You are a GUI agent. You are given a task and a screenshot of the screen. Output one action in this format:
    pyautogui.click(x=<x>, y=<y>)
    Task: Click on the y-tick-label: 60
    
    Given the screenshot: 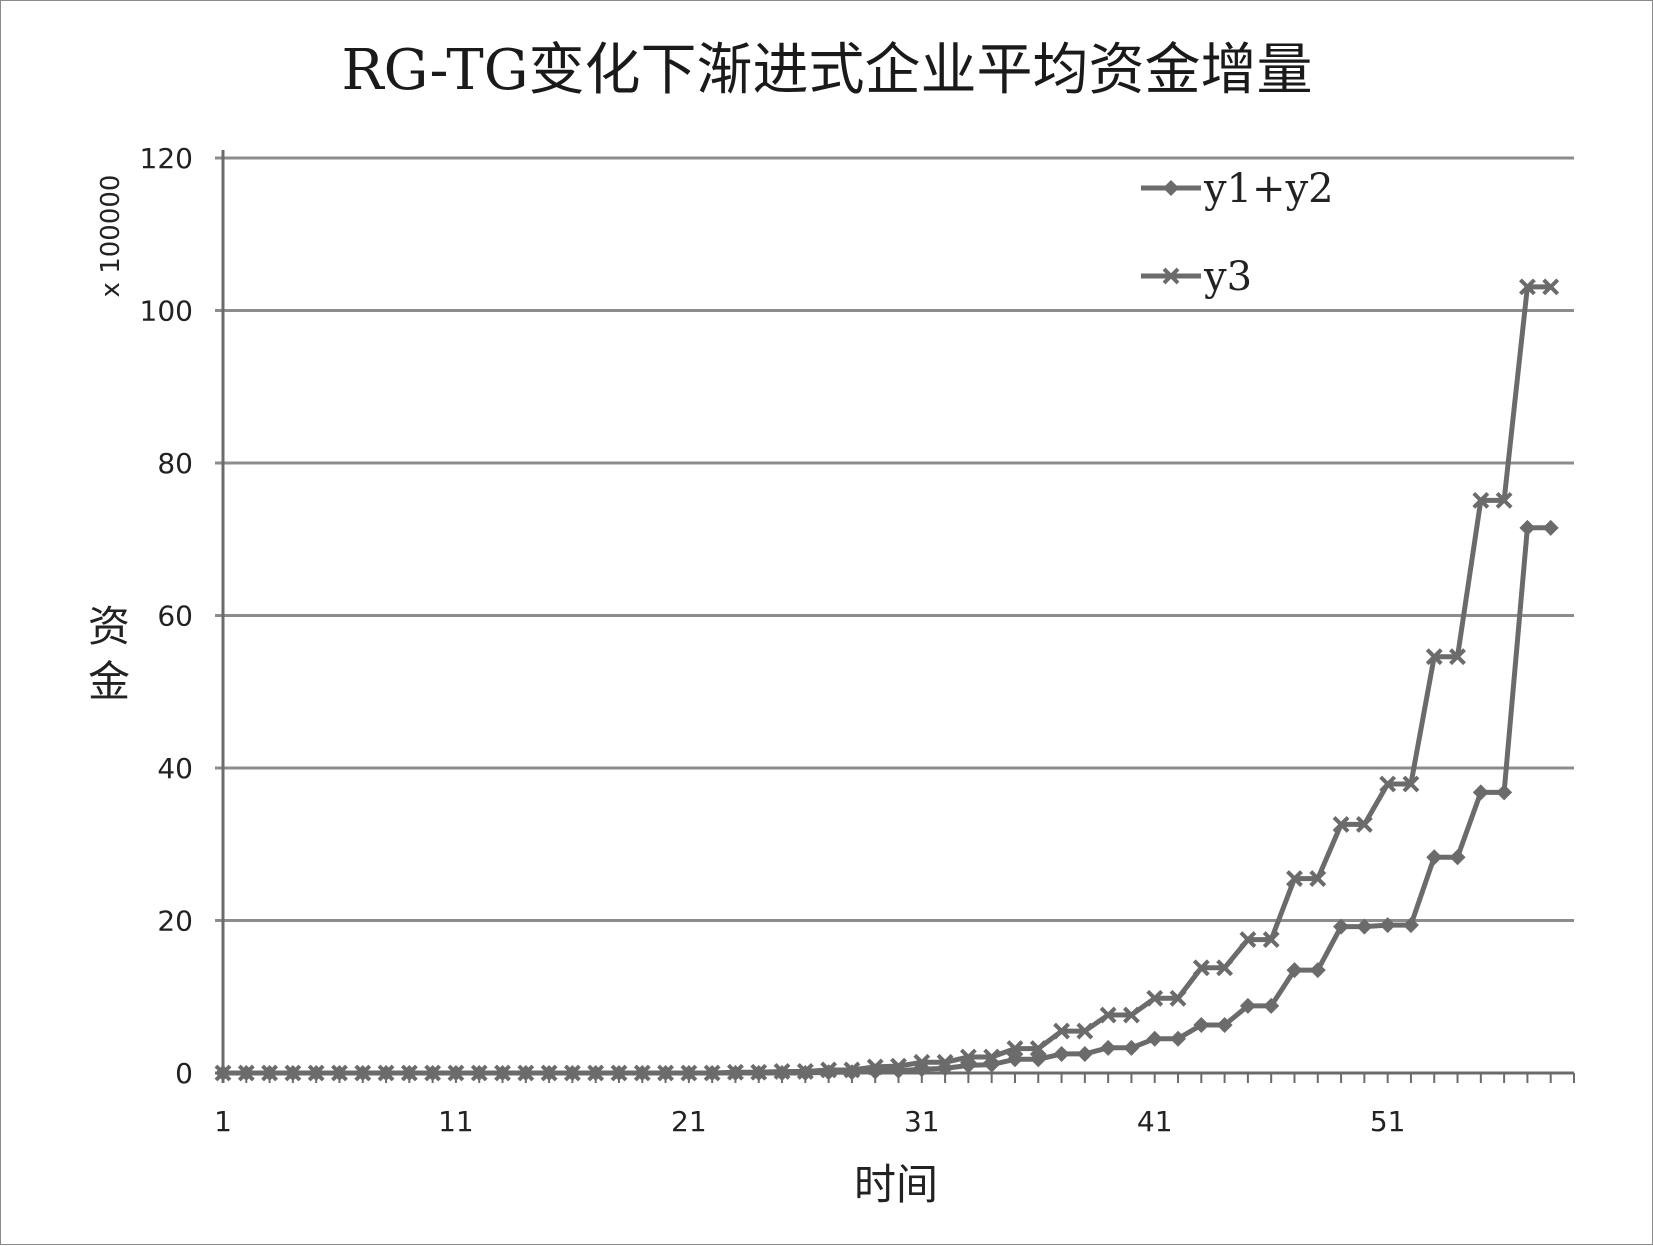 What is the action you would take?
    pyautogui.click(x=175, y=616)
    